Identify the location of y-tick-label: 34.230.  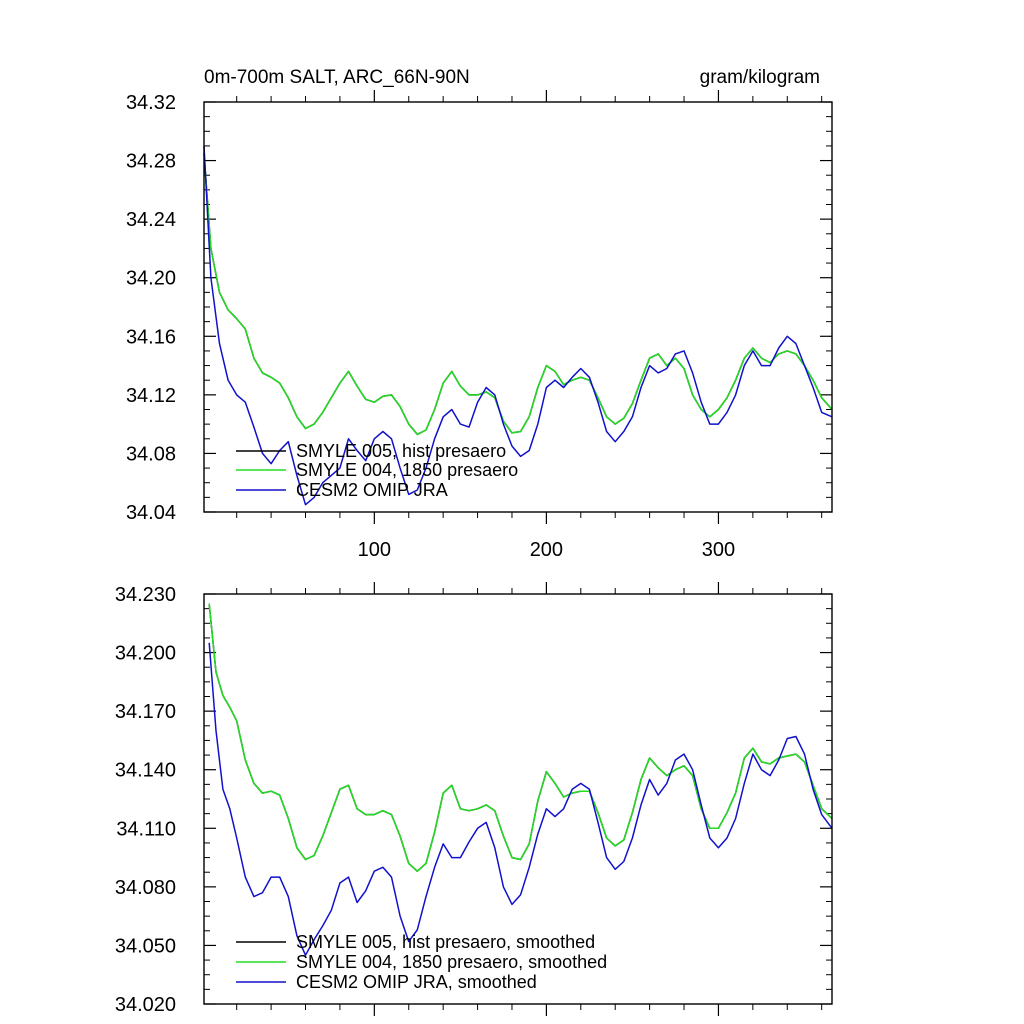
(145, 595).